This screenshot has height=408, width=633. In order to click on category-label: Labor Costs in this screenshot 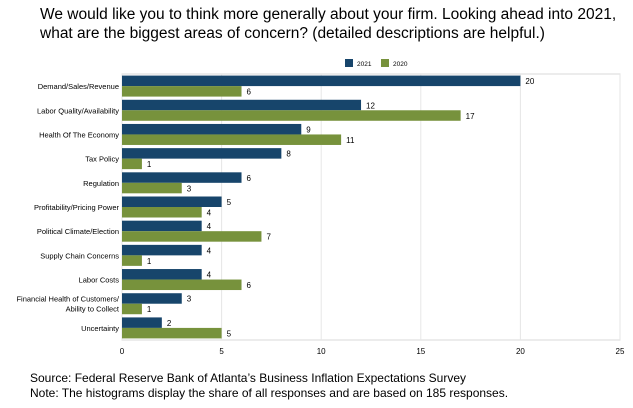, I will do `click(99, 280)`.